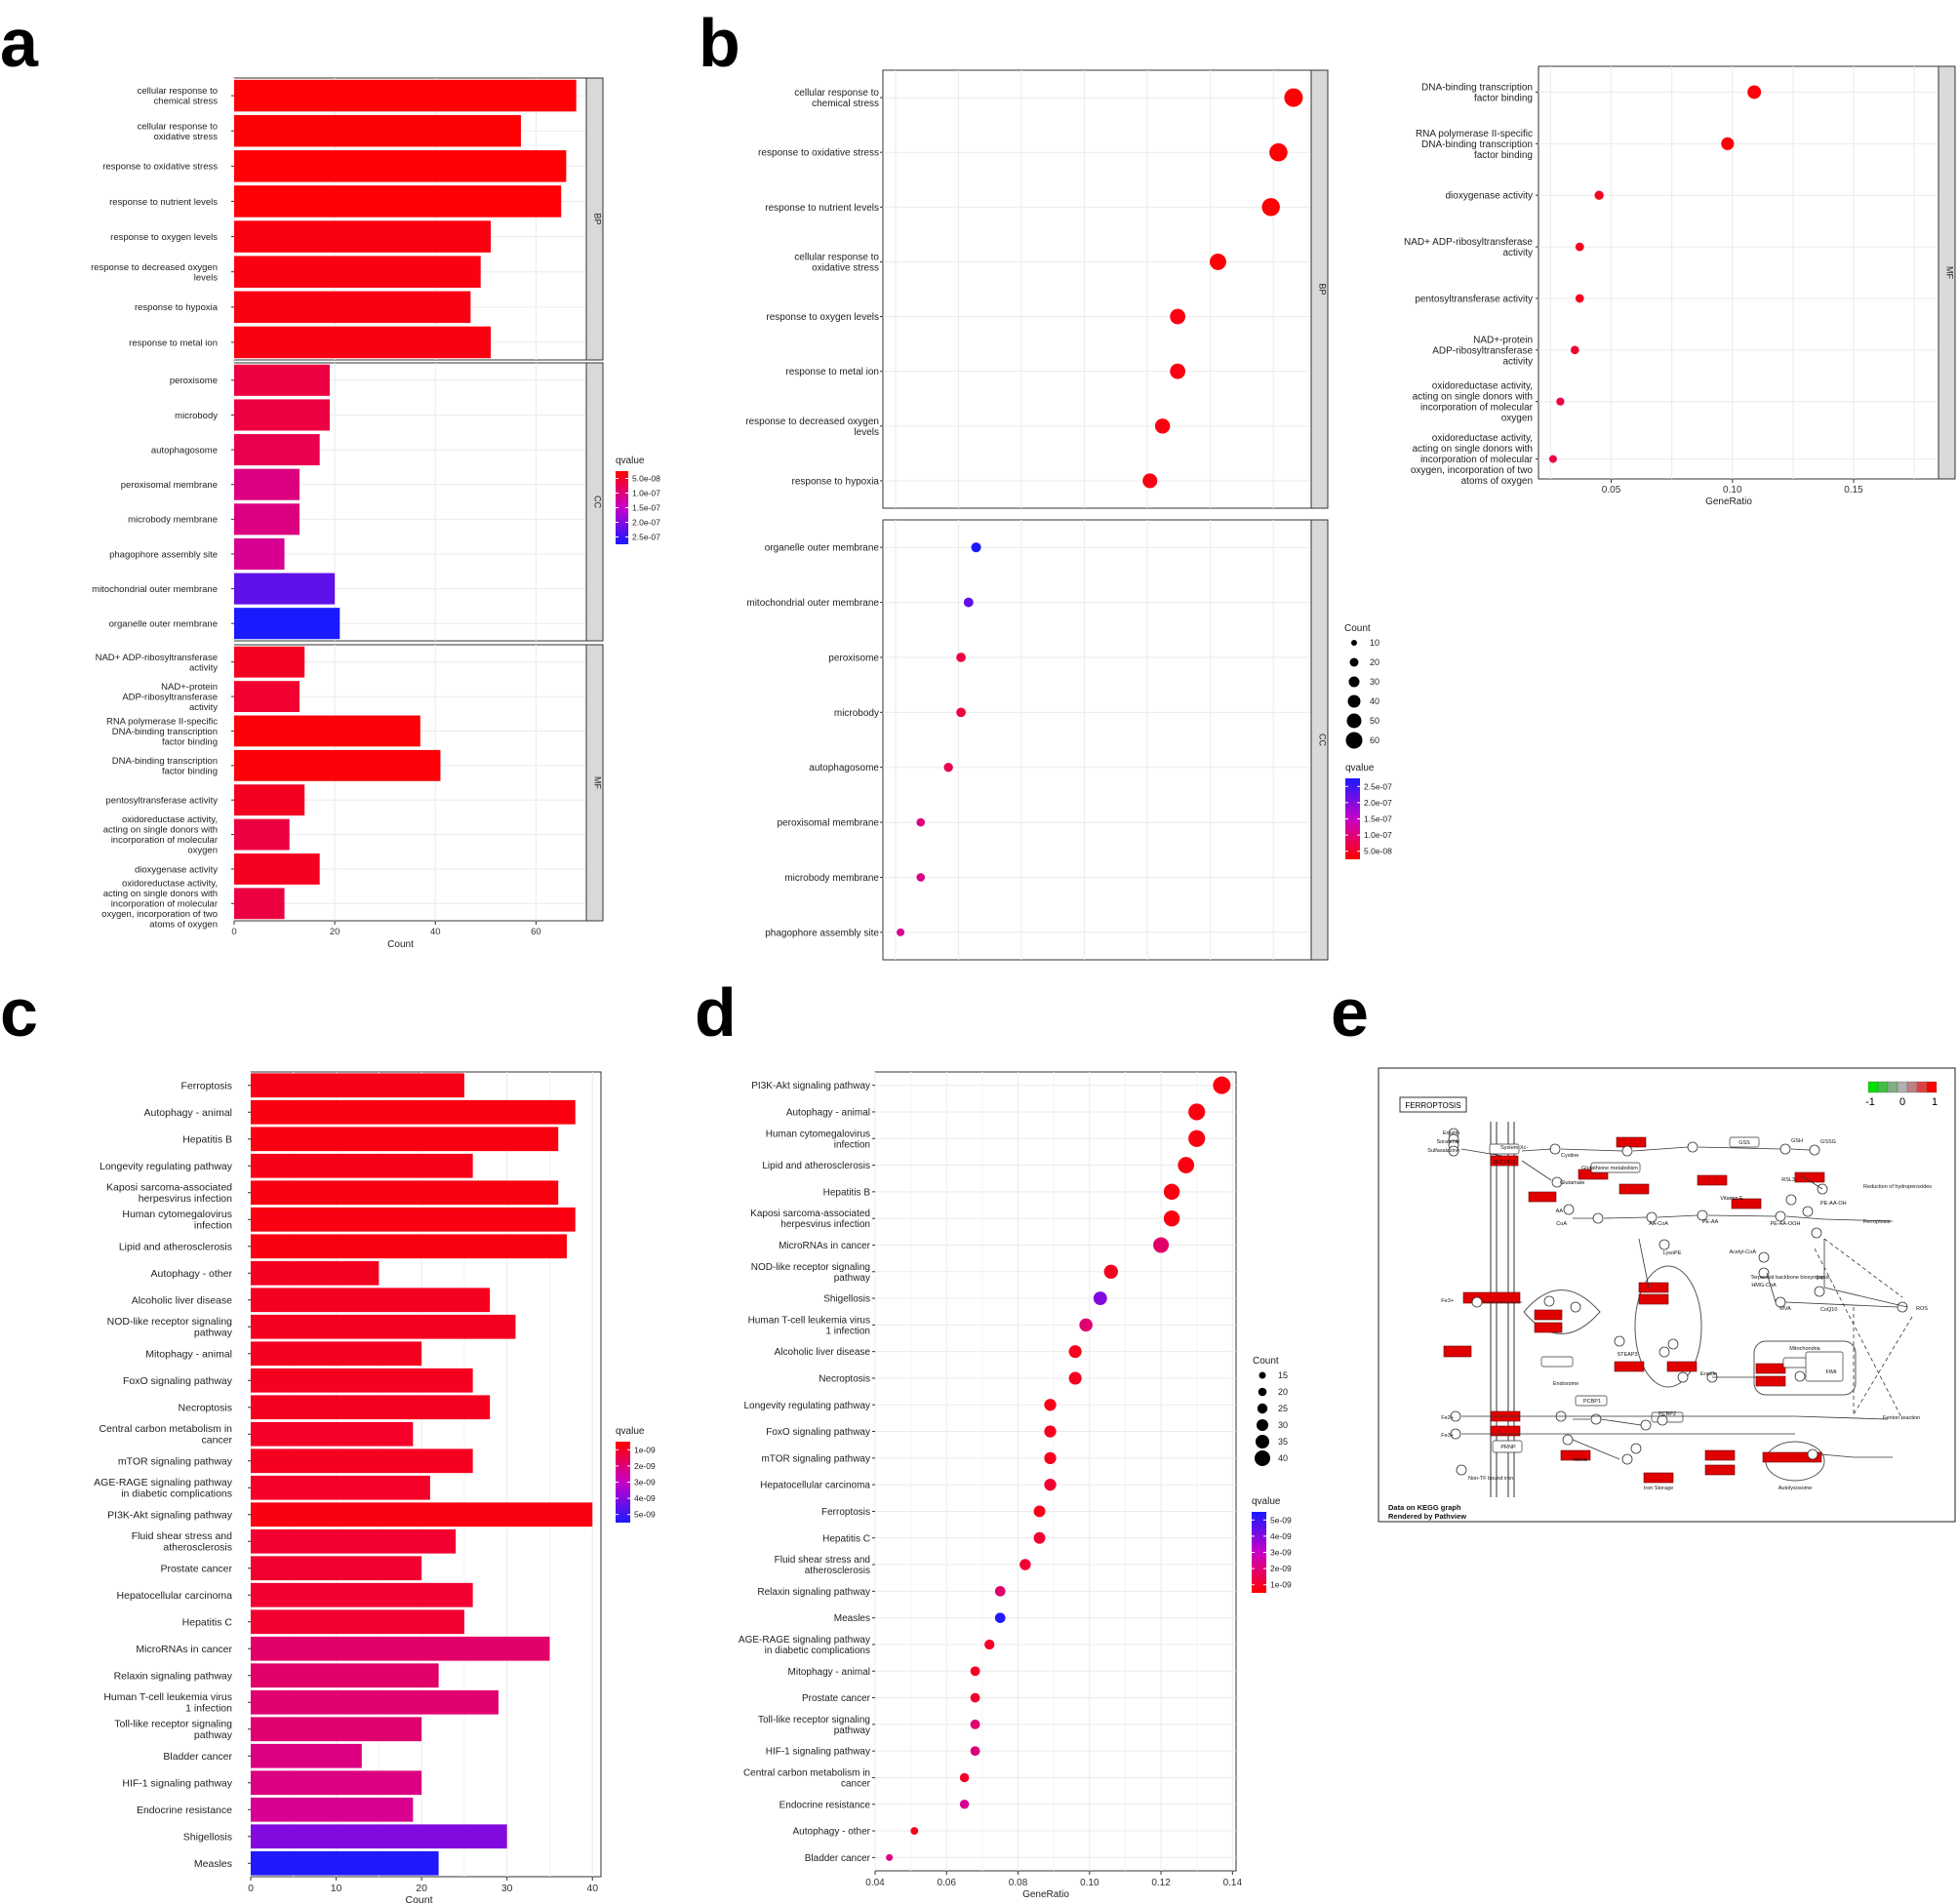 Image resolution: width=1958 pixels, height=1904 pixels. I want to click on count-legend-label: 20, so click(1374, 662).